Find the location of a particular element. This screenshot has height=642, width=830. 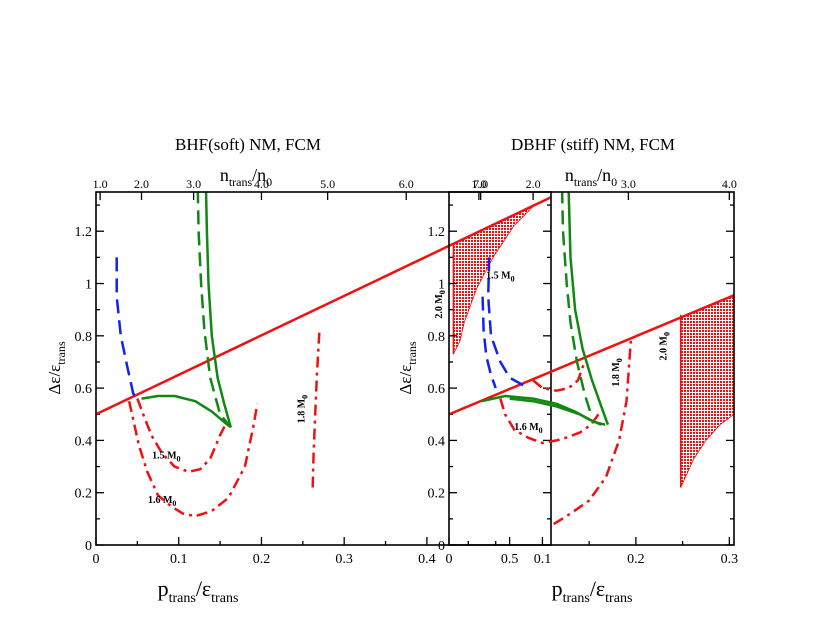

top-tick-label: 6.0 is located at coordinates (406, 184).